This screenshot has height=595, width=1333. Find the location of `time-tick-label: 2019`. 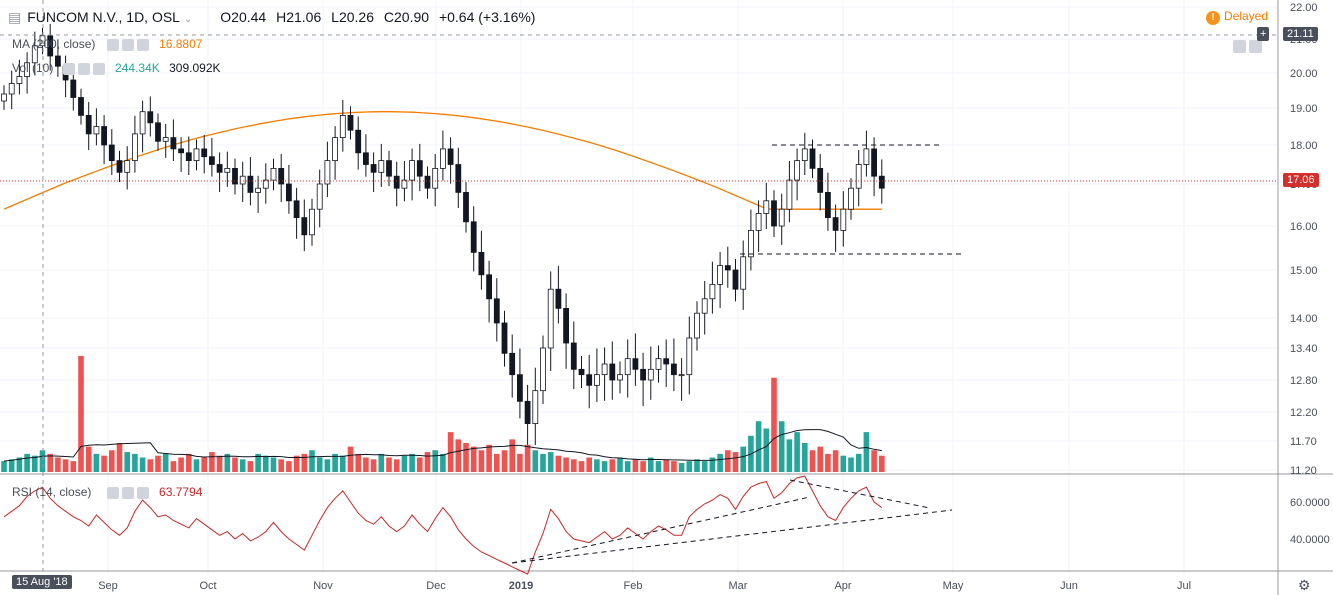

time-tick-label: 2019 is located at coordinates (521, 586).